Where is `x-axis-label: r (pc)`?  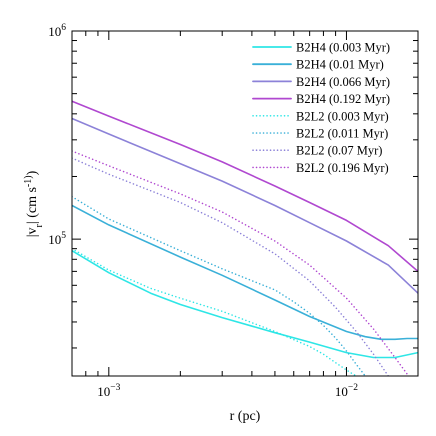
x-axis-label: r (pc) is located at coordinates (245, 416).